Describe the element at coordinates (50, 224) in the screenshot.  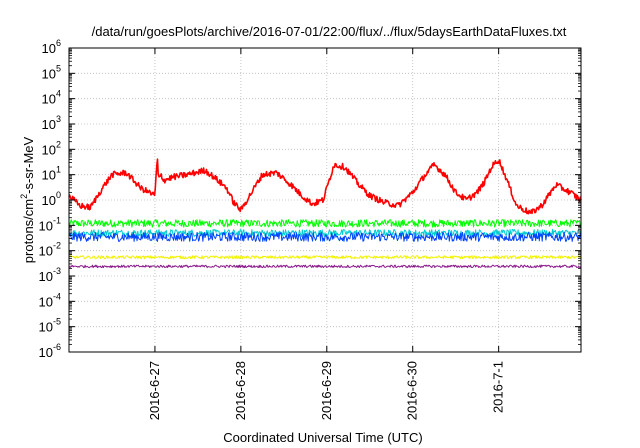
I see `y-tick-label: 10⁻¹` at that location.